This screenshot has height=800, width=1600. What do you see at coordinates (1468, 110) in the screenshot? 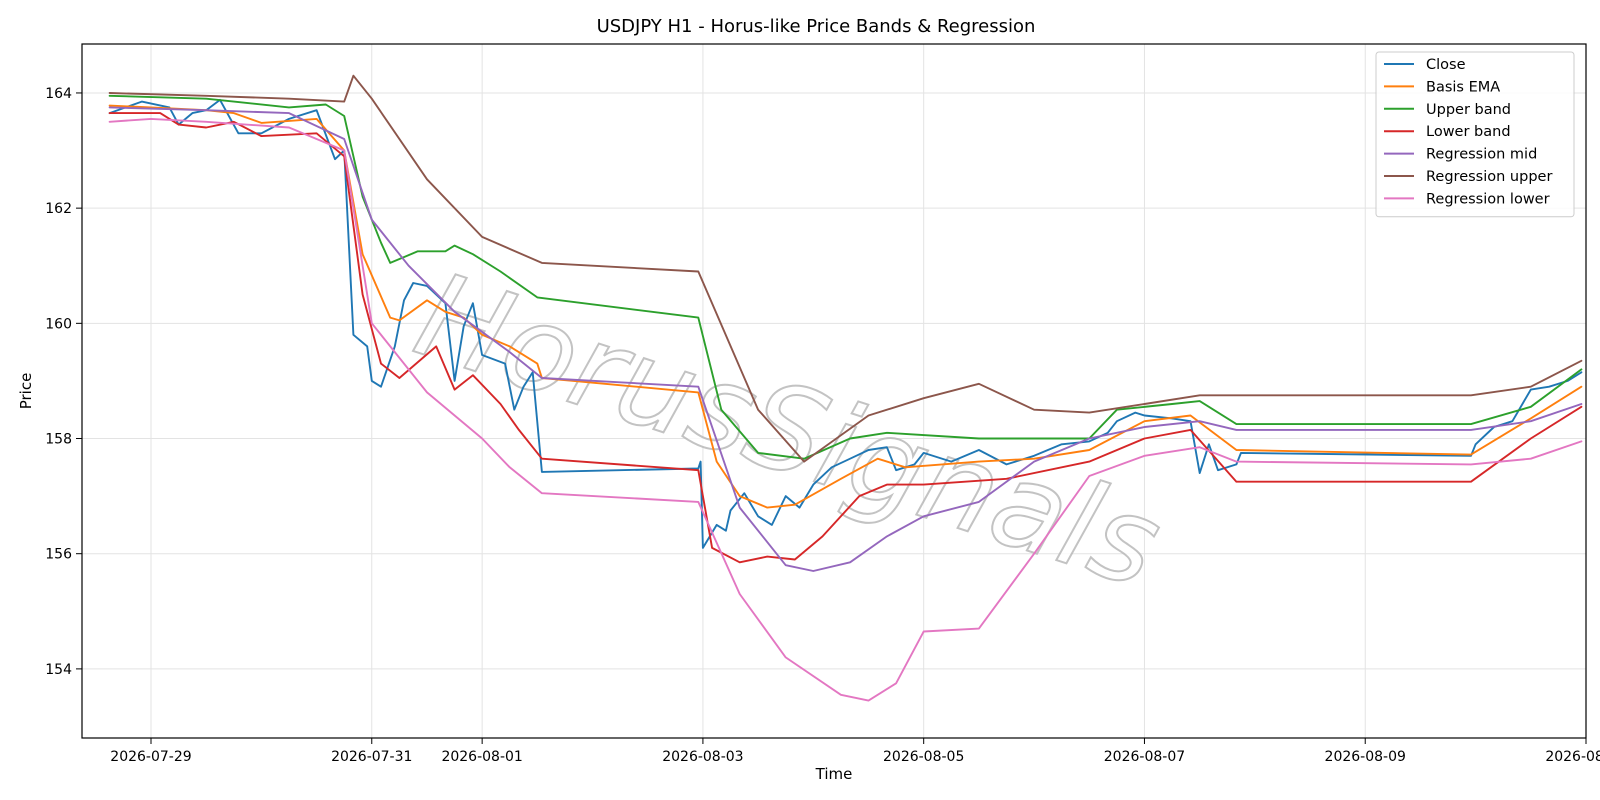
I see `legend-label-upper-band: Upper band` at bounding box center [1468, 110].